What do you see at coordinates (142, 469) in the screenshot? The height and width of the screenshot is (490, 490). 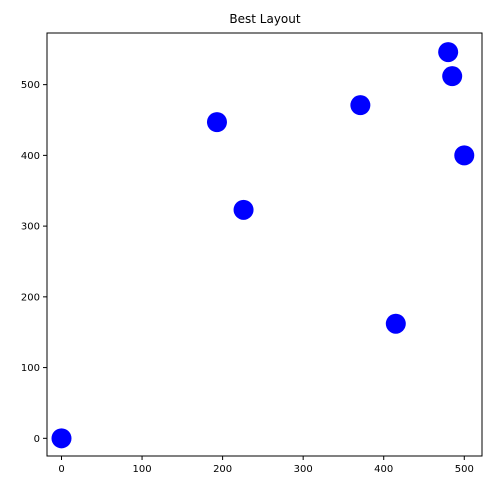 I see `x-tick-label: 100` at bounding box center [142, 469].